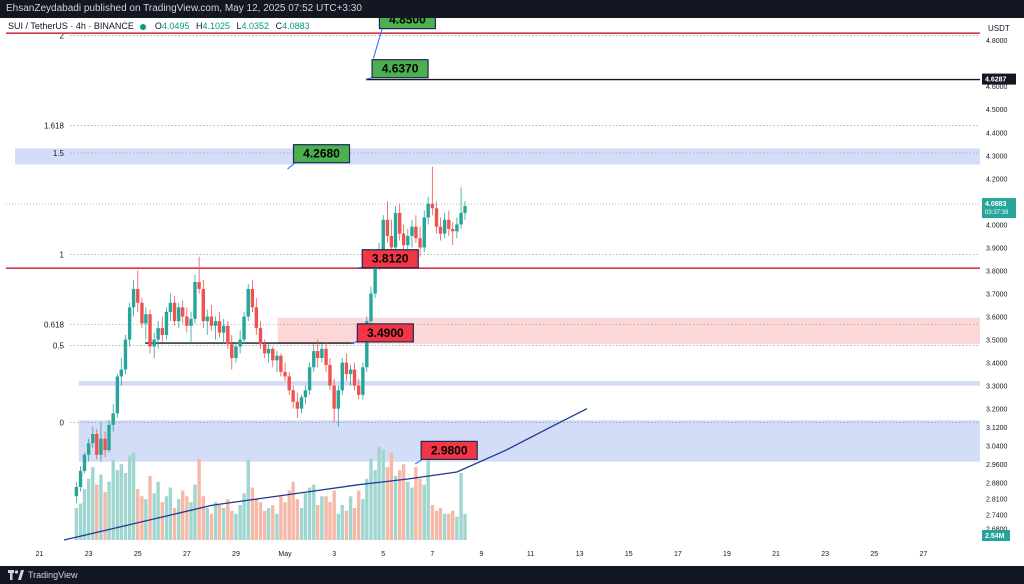  What do you see at coordinates (187, 554) in the screenshot?
I see `time-tick: 27` at bounding box center [187, 554].